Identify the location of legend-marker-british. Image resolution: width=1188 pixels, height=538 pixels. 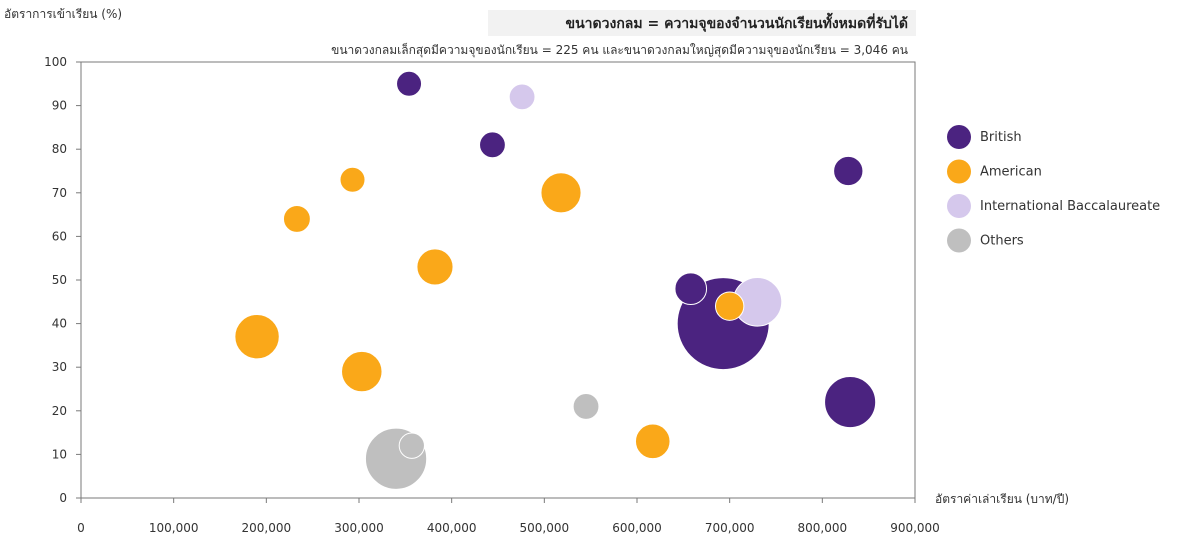
(959, 137).